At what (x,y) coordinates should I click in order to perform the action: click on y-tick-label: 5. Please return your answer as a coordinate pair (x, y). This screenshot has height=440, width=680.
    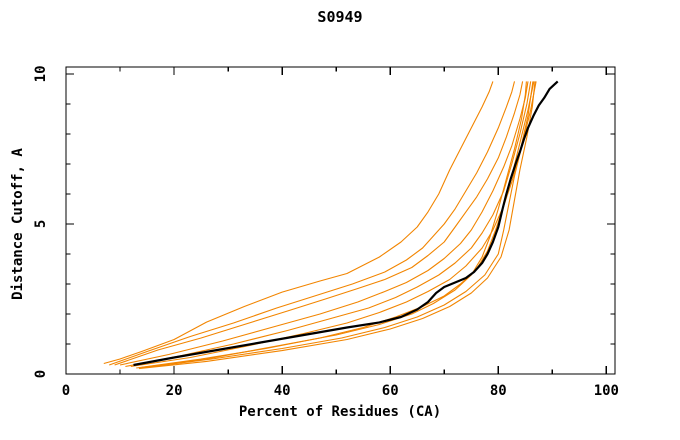
    Looking at the image, I should click on (41, 224).